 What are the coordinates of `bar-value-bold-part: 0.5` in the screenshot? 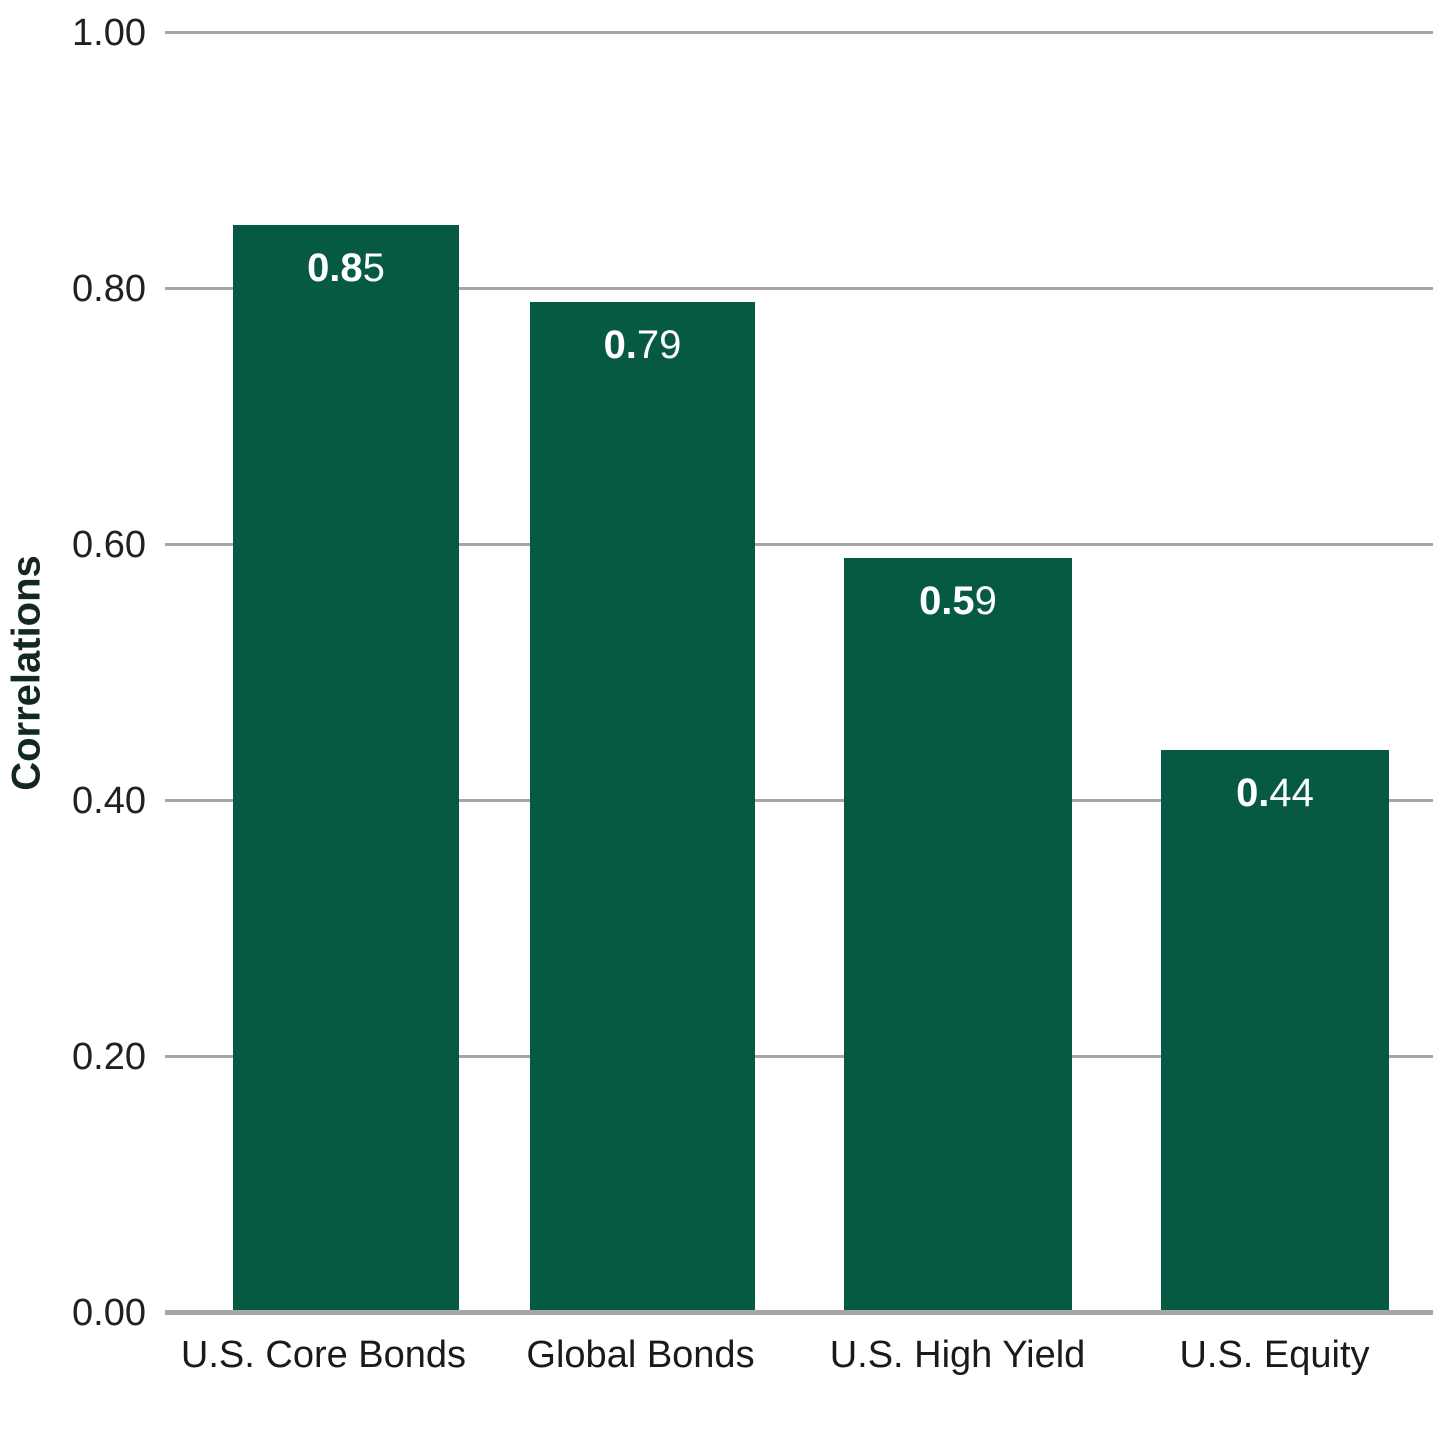 It's located at (947, 600).